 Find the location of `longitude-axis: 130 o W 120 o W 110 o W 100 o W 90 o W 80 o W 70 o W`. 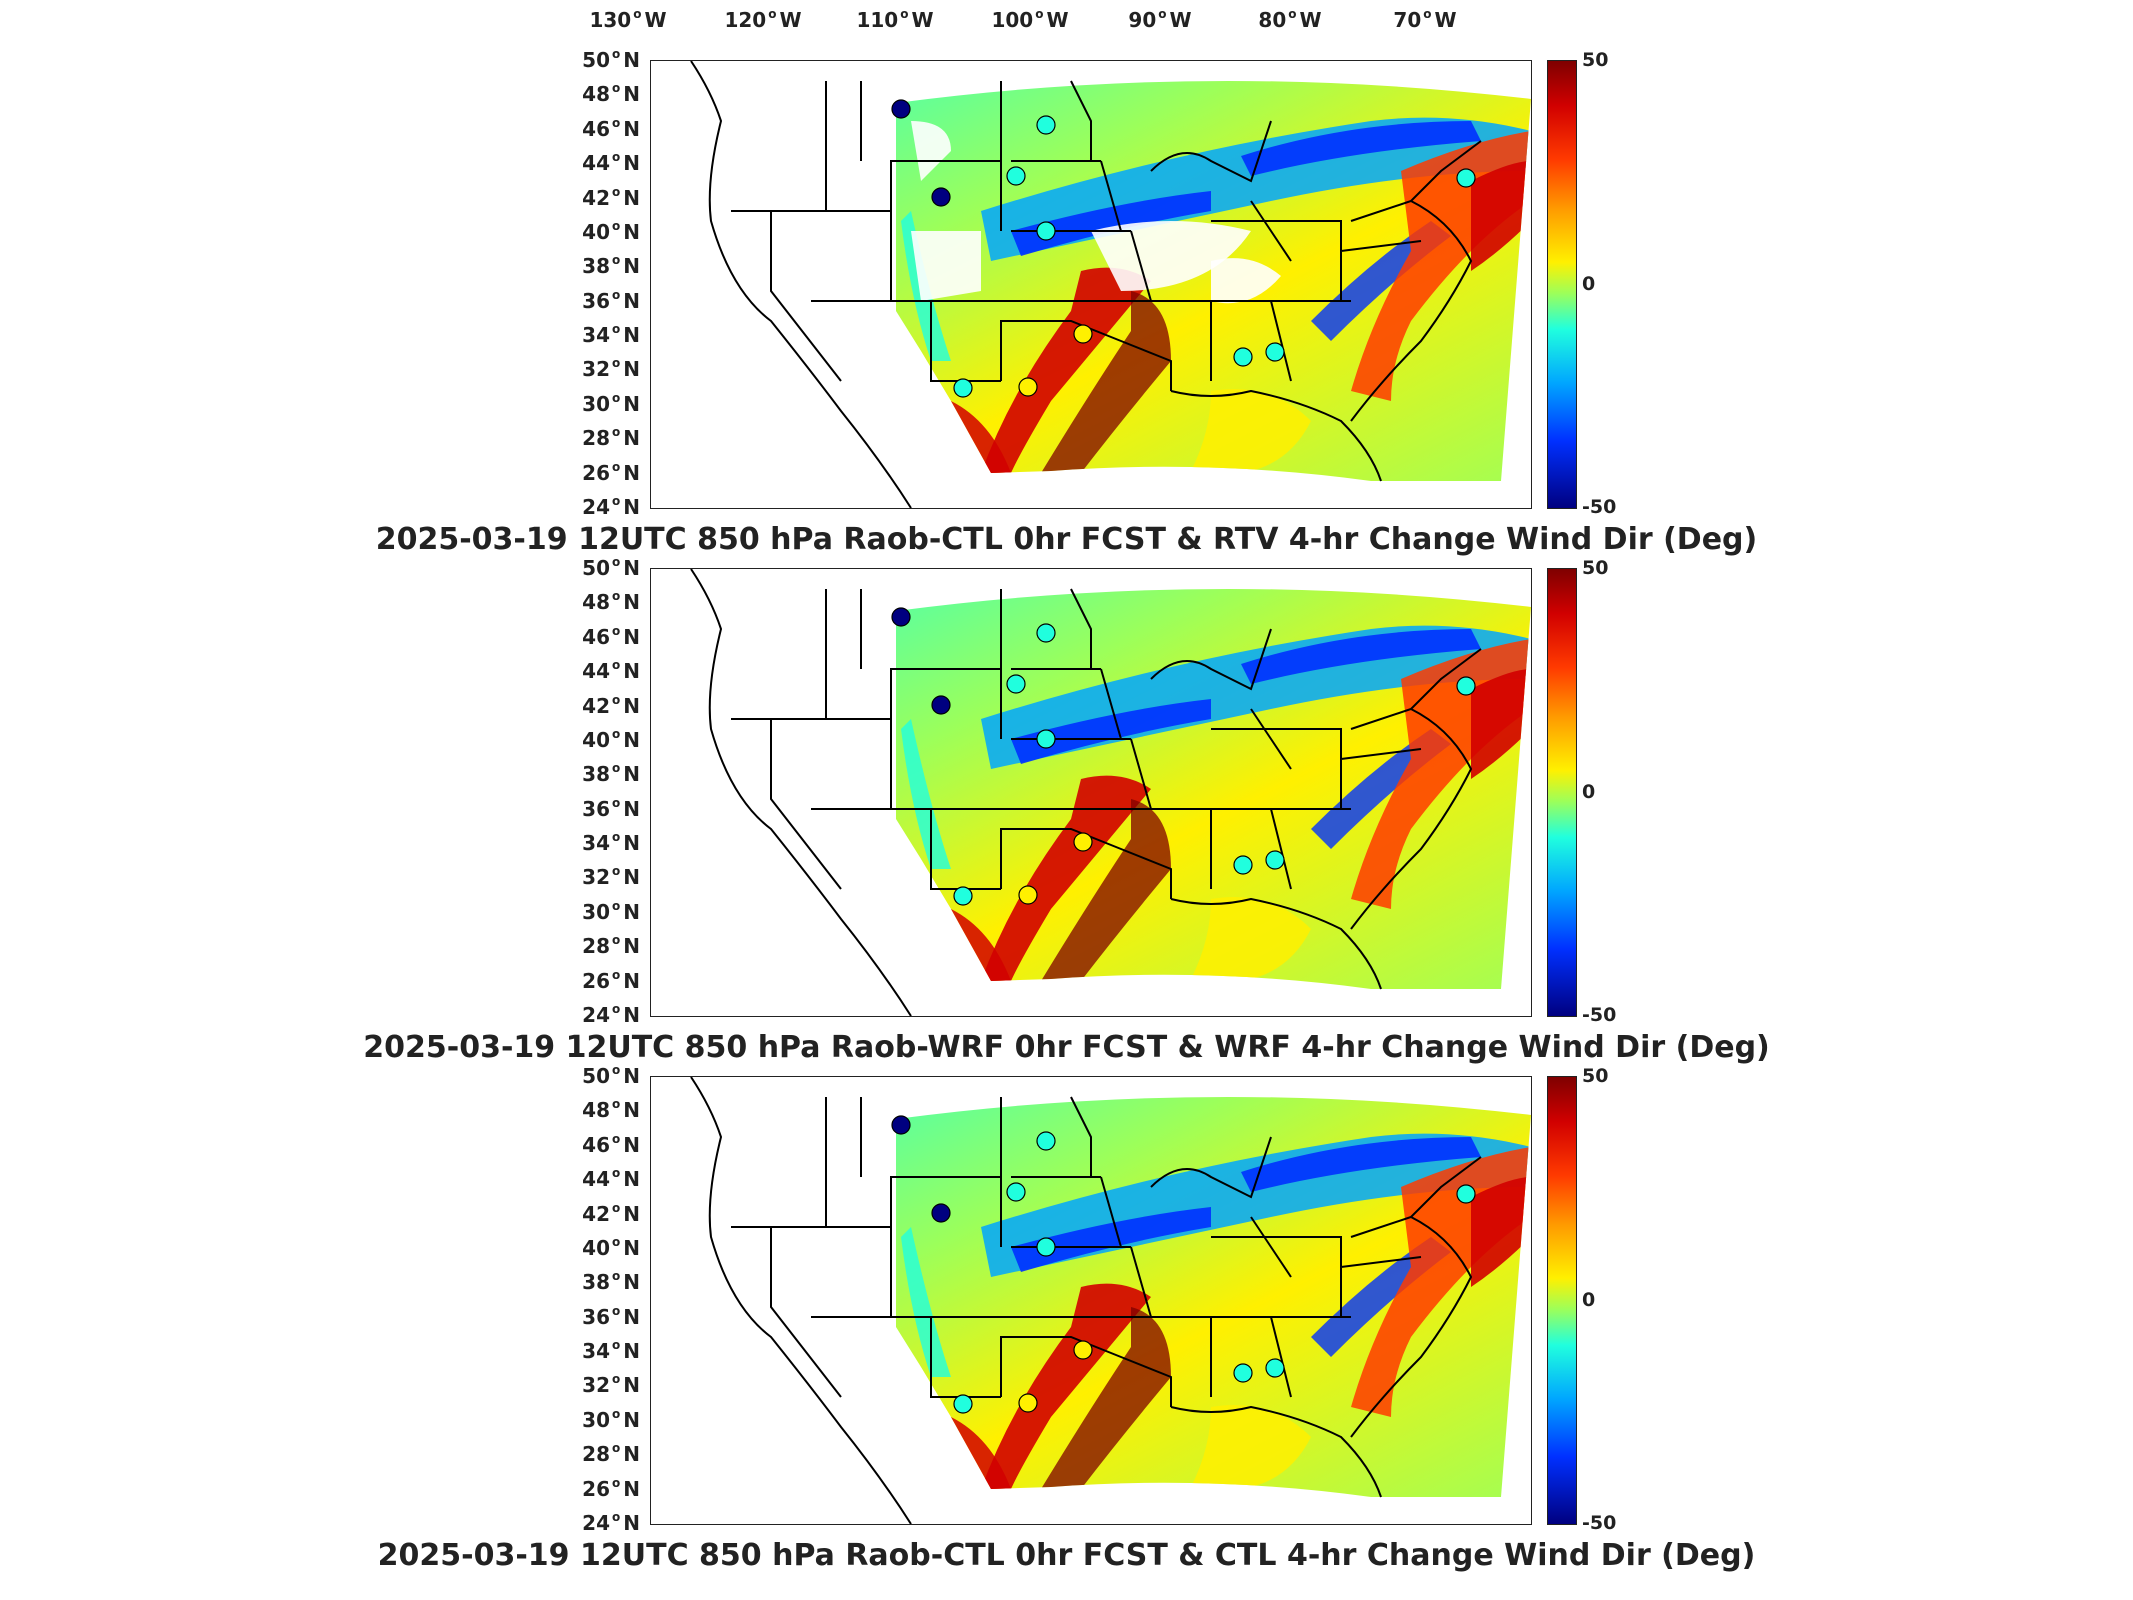

longitude-axis: 130 o W 120 o W 110 o W 100 o W 90 o W 80 o W 70 o W is located at coordinates (1066, 25).